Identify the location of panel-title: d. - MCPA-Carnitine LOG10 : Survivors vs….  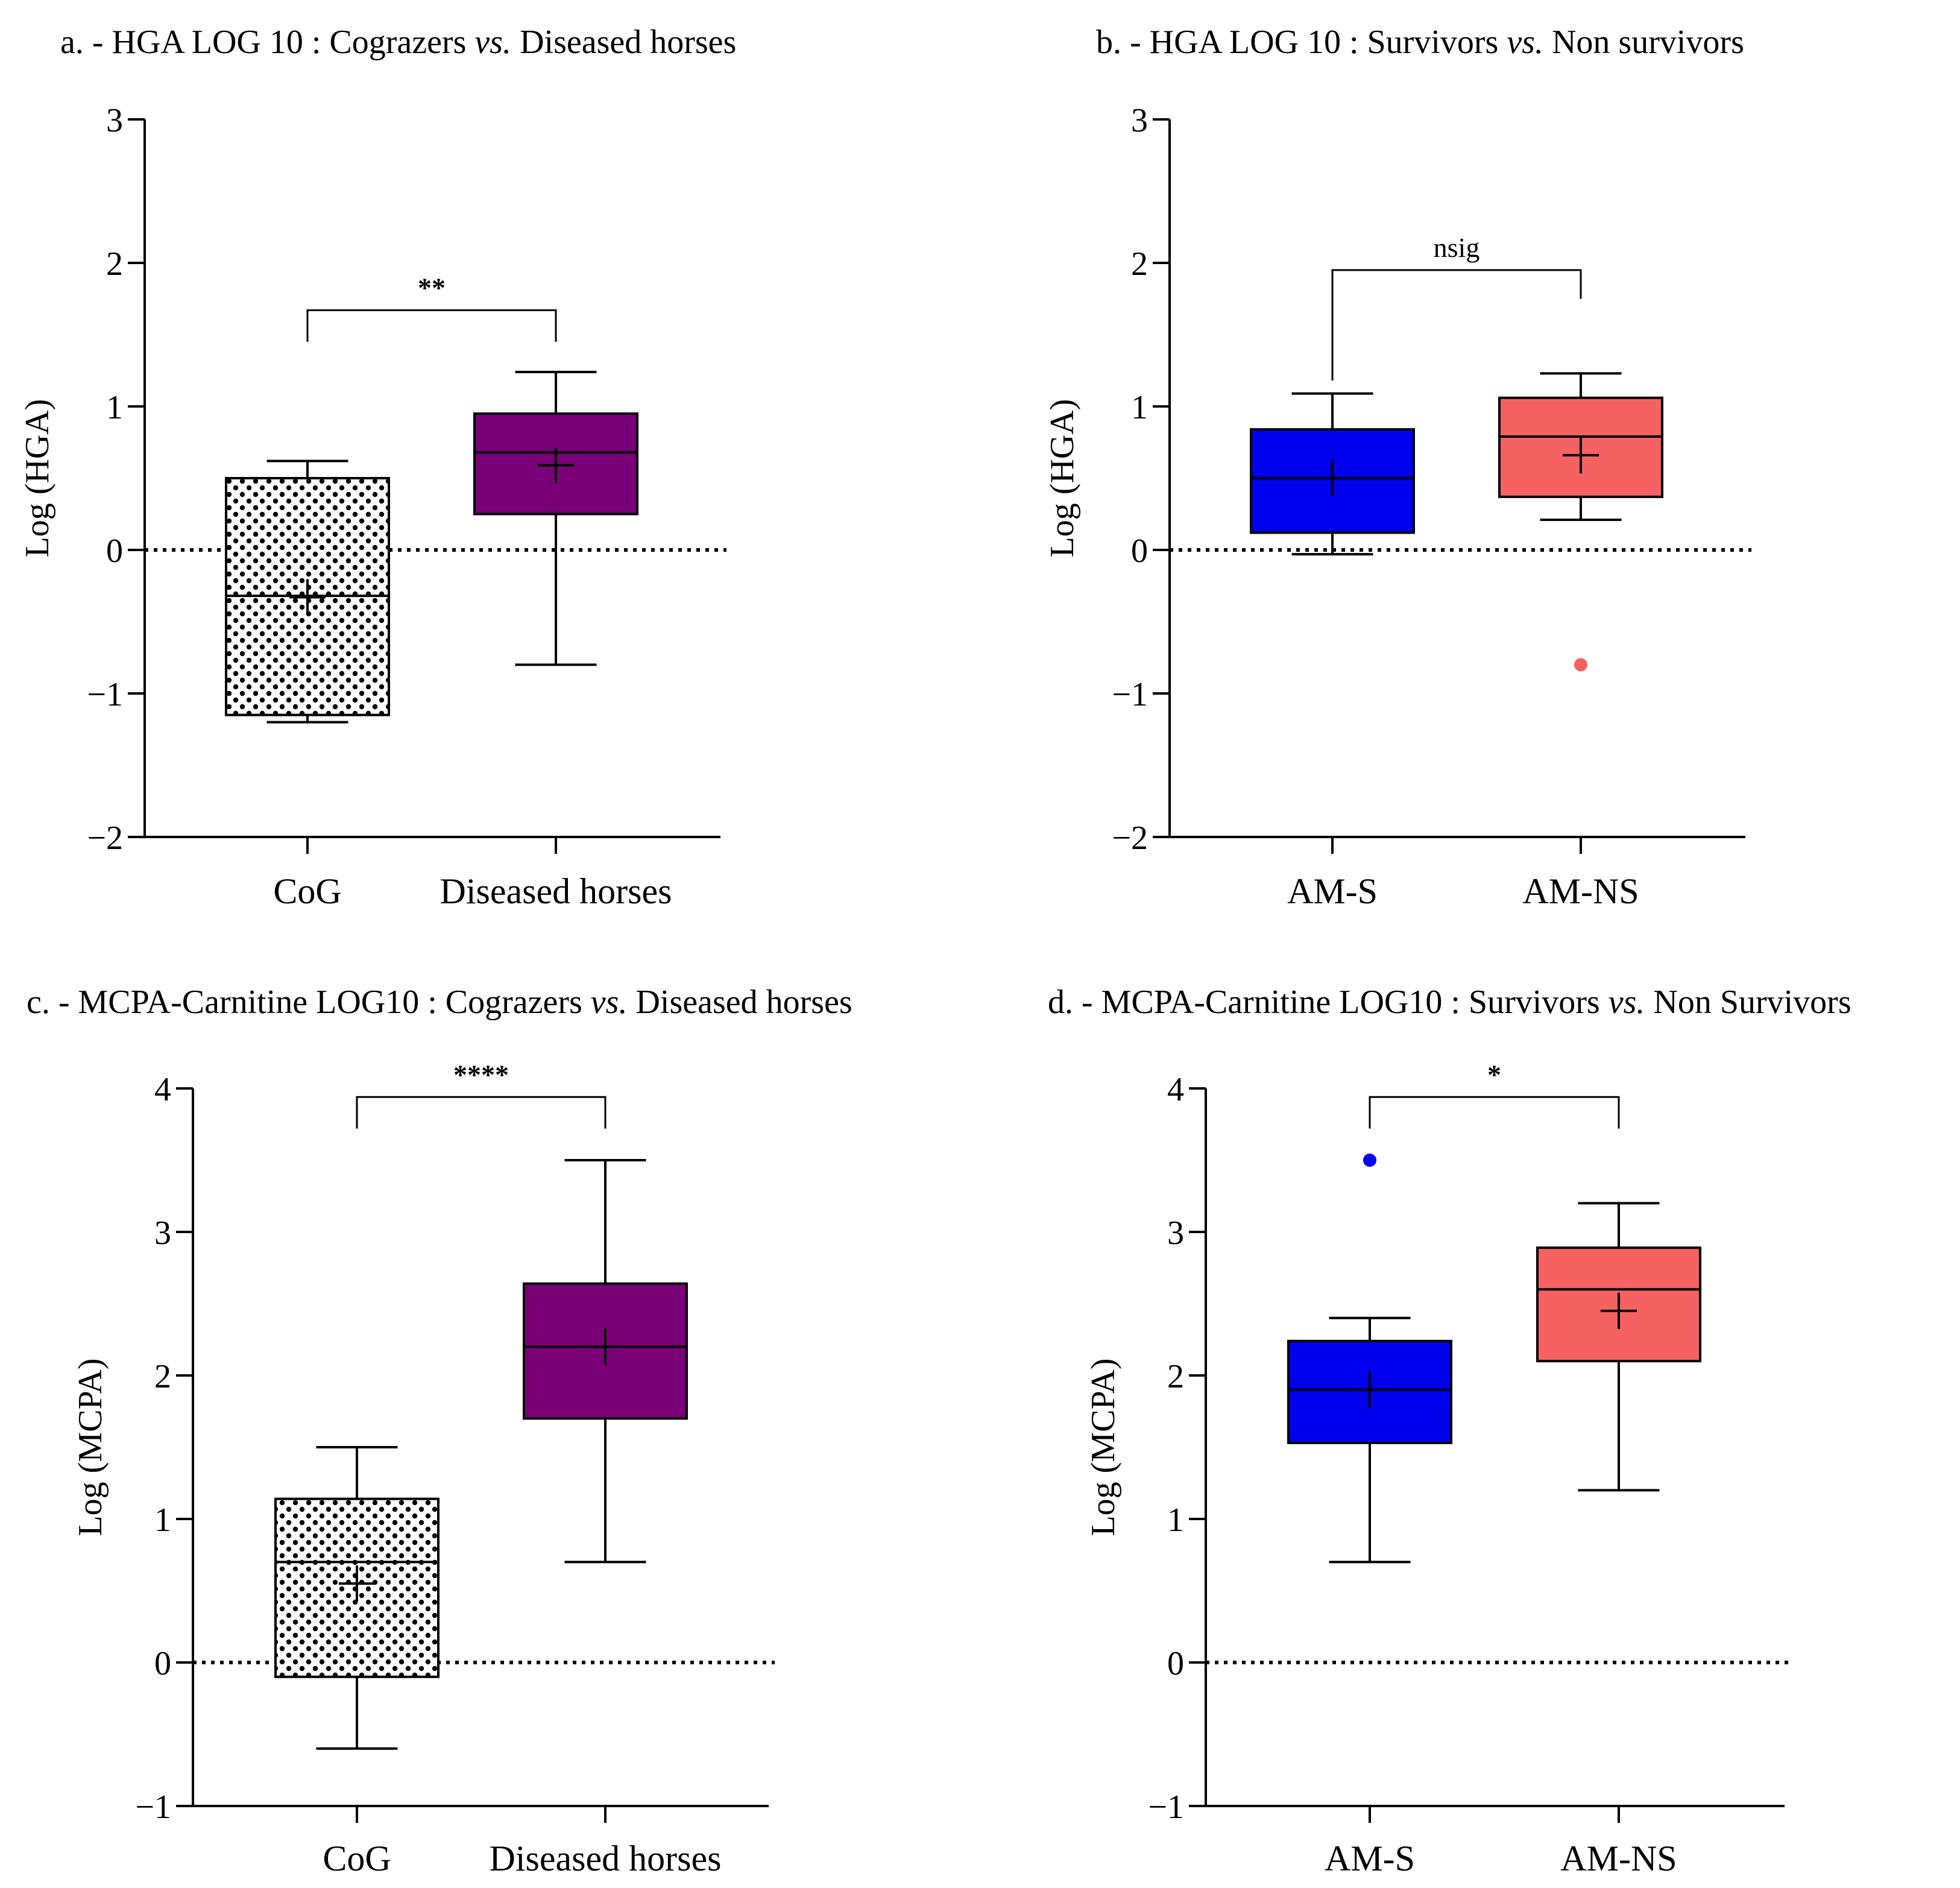
(1450, 1002).